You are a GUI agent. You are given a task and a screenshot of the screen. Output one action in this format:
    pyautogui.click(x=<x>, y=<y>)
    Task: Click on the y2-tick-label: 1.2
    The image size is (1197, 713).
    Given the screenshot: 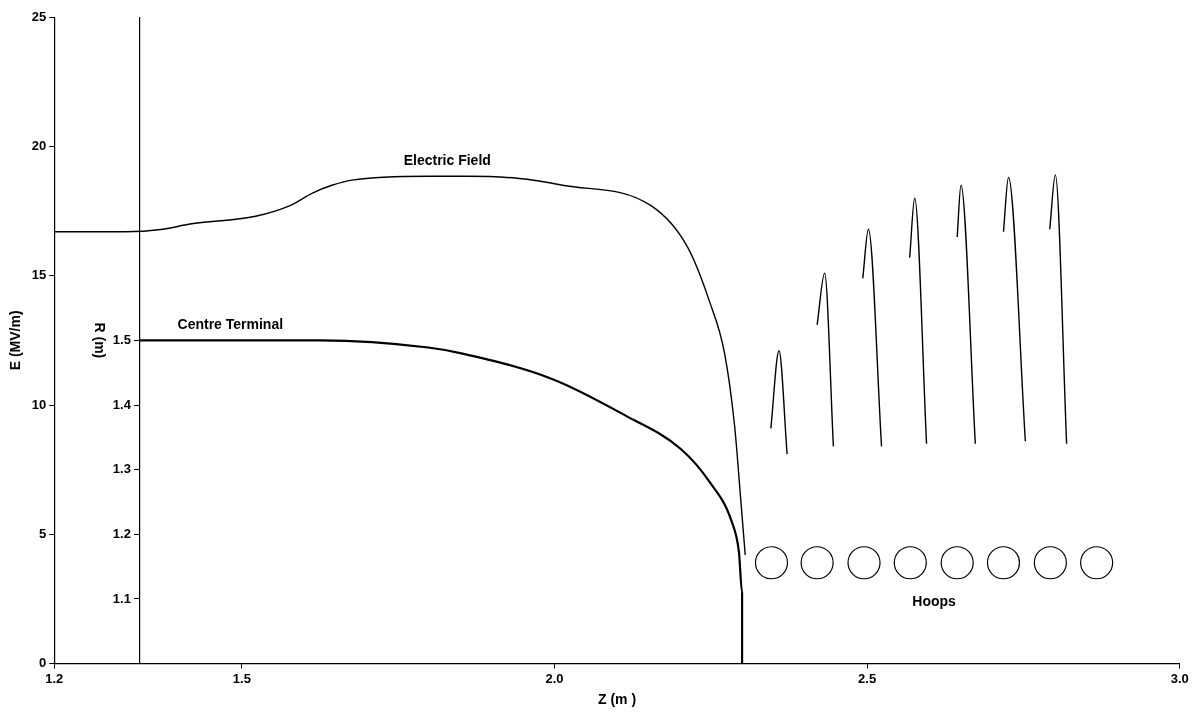 What is the action you would take?
    pyautogui.click(x=121, y=533)
    